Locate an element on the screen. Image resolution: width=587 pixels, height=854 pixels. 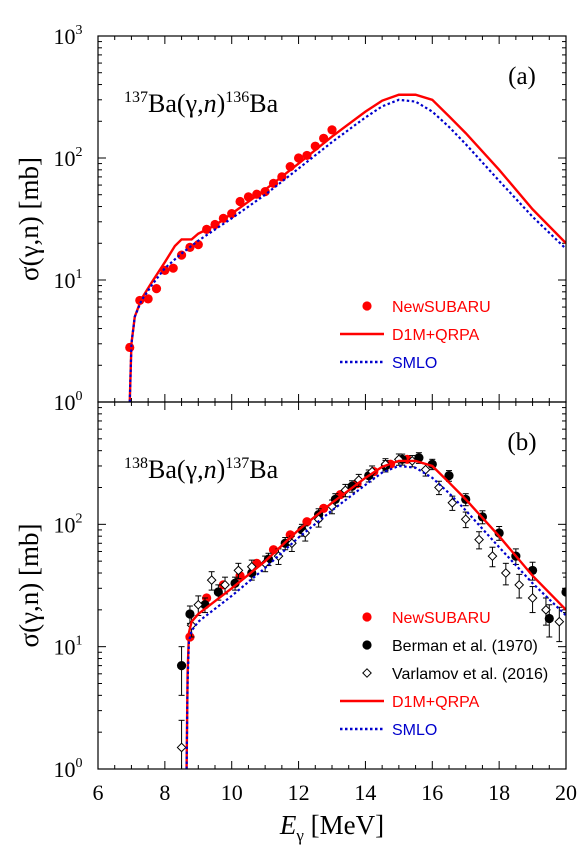
x-tick-label: 8 is located at coordinates (164, 792).